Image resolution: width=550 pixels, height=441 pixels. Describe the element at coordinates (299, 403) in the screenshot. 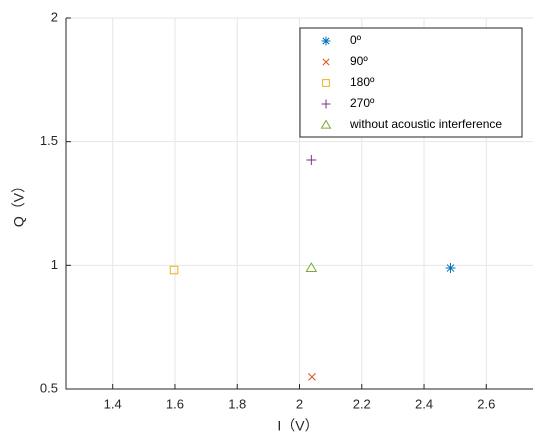

I see `x-tick-label: 2` at that location.